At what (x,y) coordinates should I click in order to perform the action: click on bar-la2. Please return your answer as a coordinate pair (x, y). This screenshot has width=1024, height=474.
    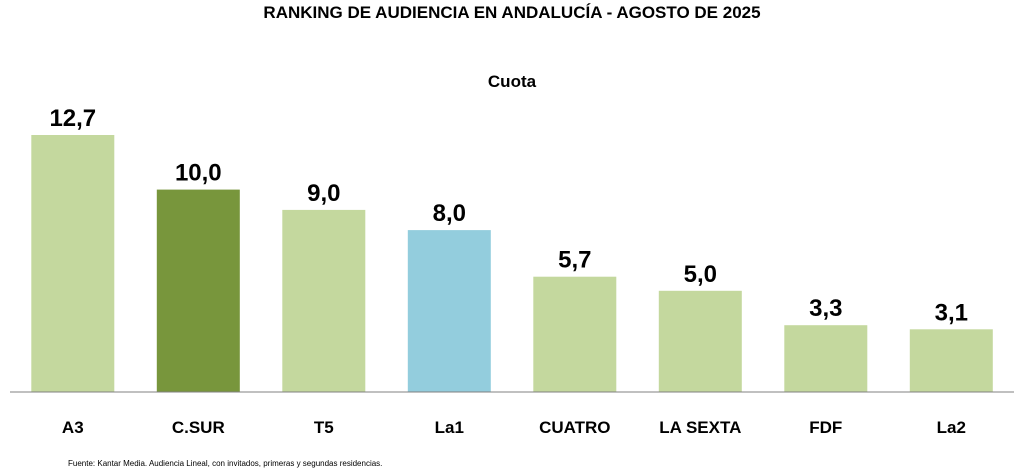
    Looking at the image, I should click on (951, 360).